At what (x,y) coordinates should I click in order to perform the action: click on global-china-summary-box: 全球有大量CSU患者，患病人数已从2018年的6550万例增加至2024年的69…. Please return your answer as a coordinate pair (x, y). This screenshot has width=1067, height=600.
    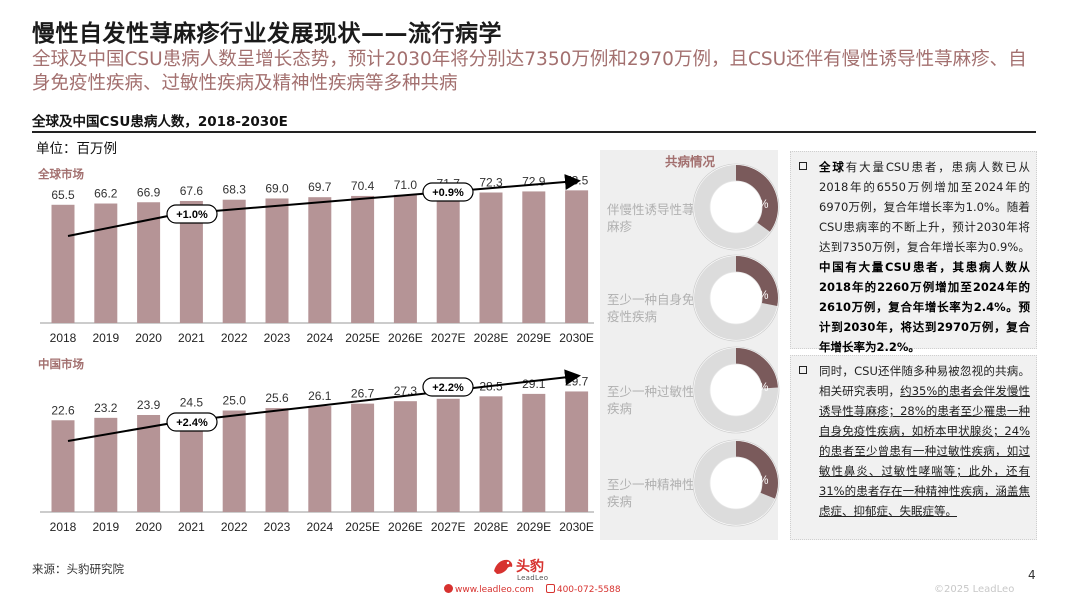
    Looking at the image, I should click on (913, 252).